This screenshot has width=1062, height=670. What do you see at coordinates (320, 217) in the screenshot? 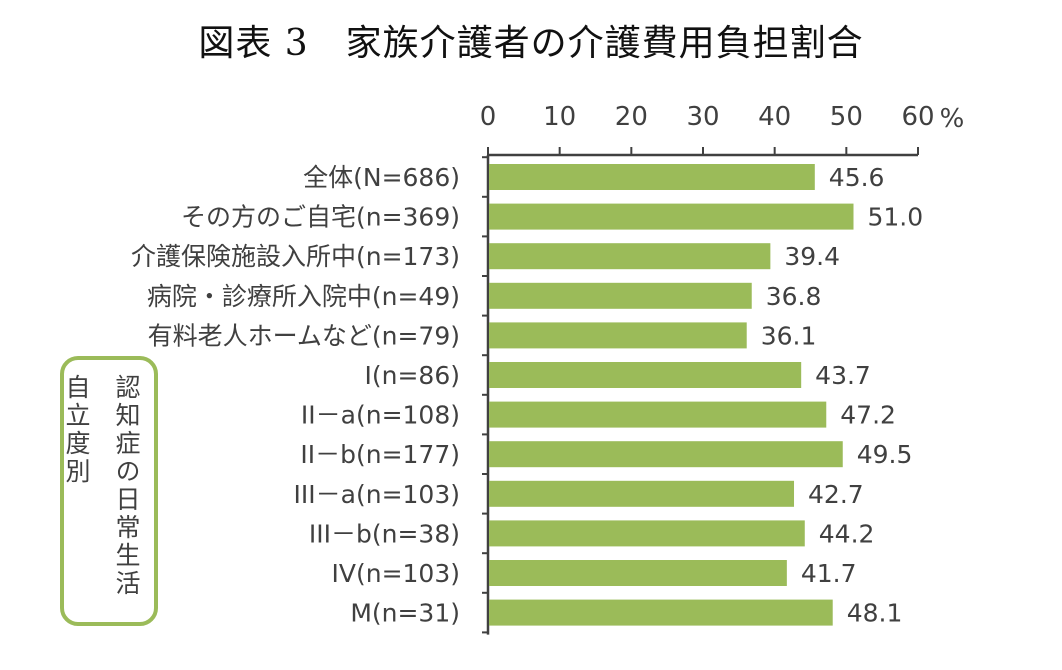
I see `category-label: その方のご自宅(n=369)` at bounding box center [320, 217].